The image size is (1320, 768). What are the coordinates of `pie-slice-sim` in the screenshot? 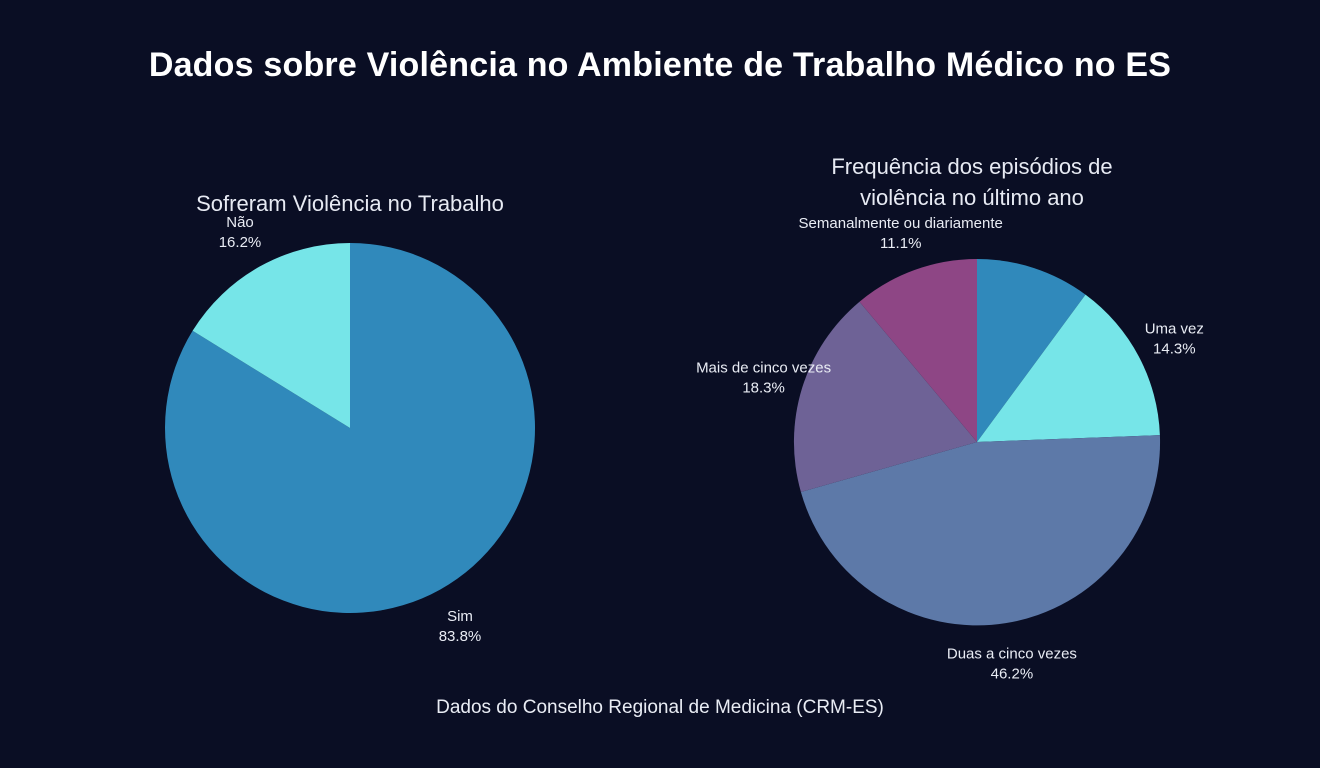 It's located at (350, 428).